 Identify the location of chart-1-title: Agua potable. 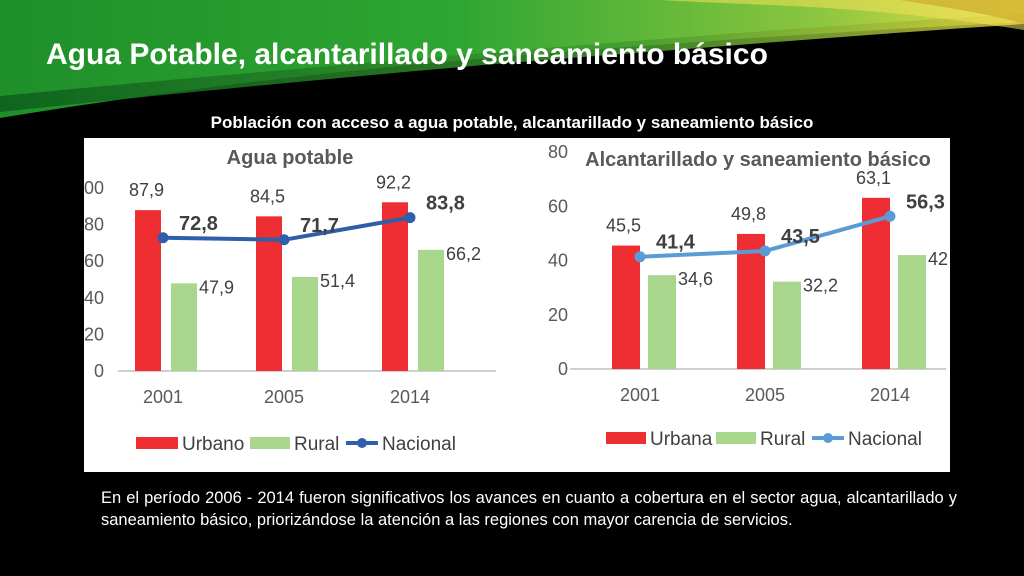
(290, 158).